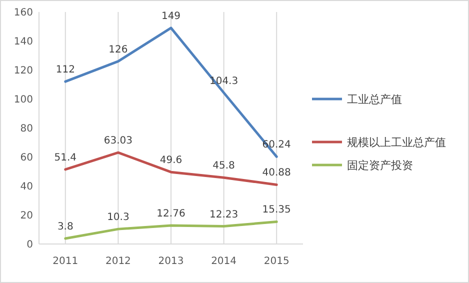  I want to click on data-label: 149, so click(171, 16).